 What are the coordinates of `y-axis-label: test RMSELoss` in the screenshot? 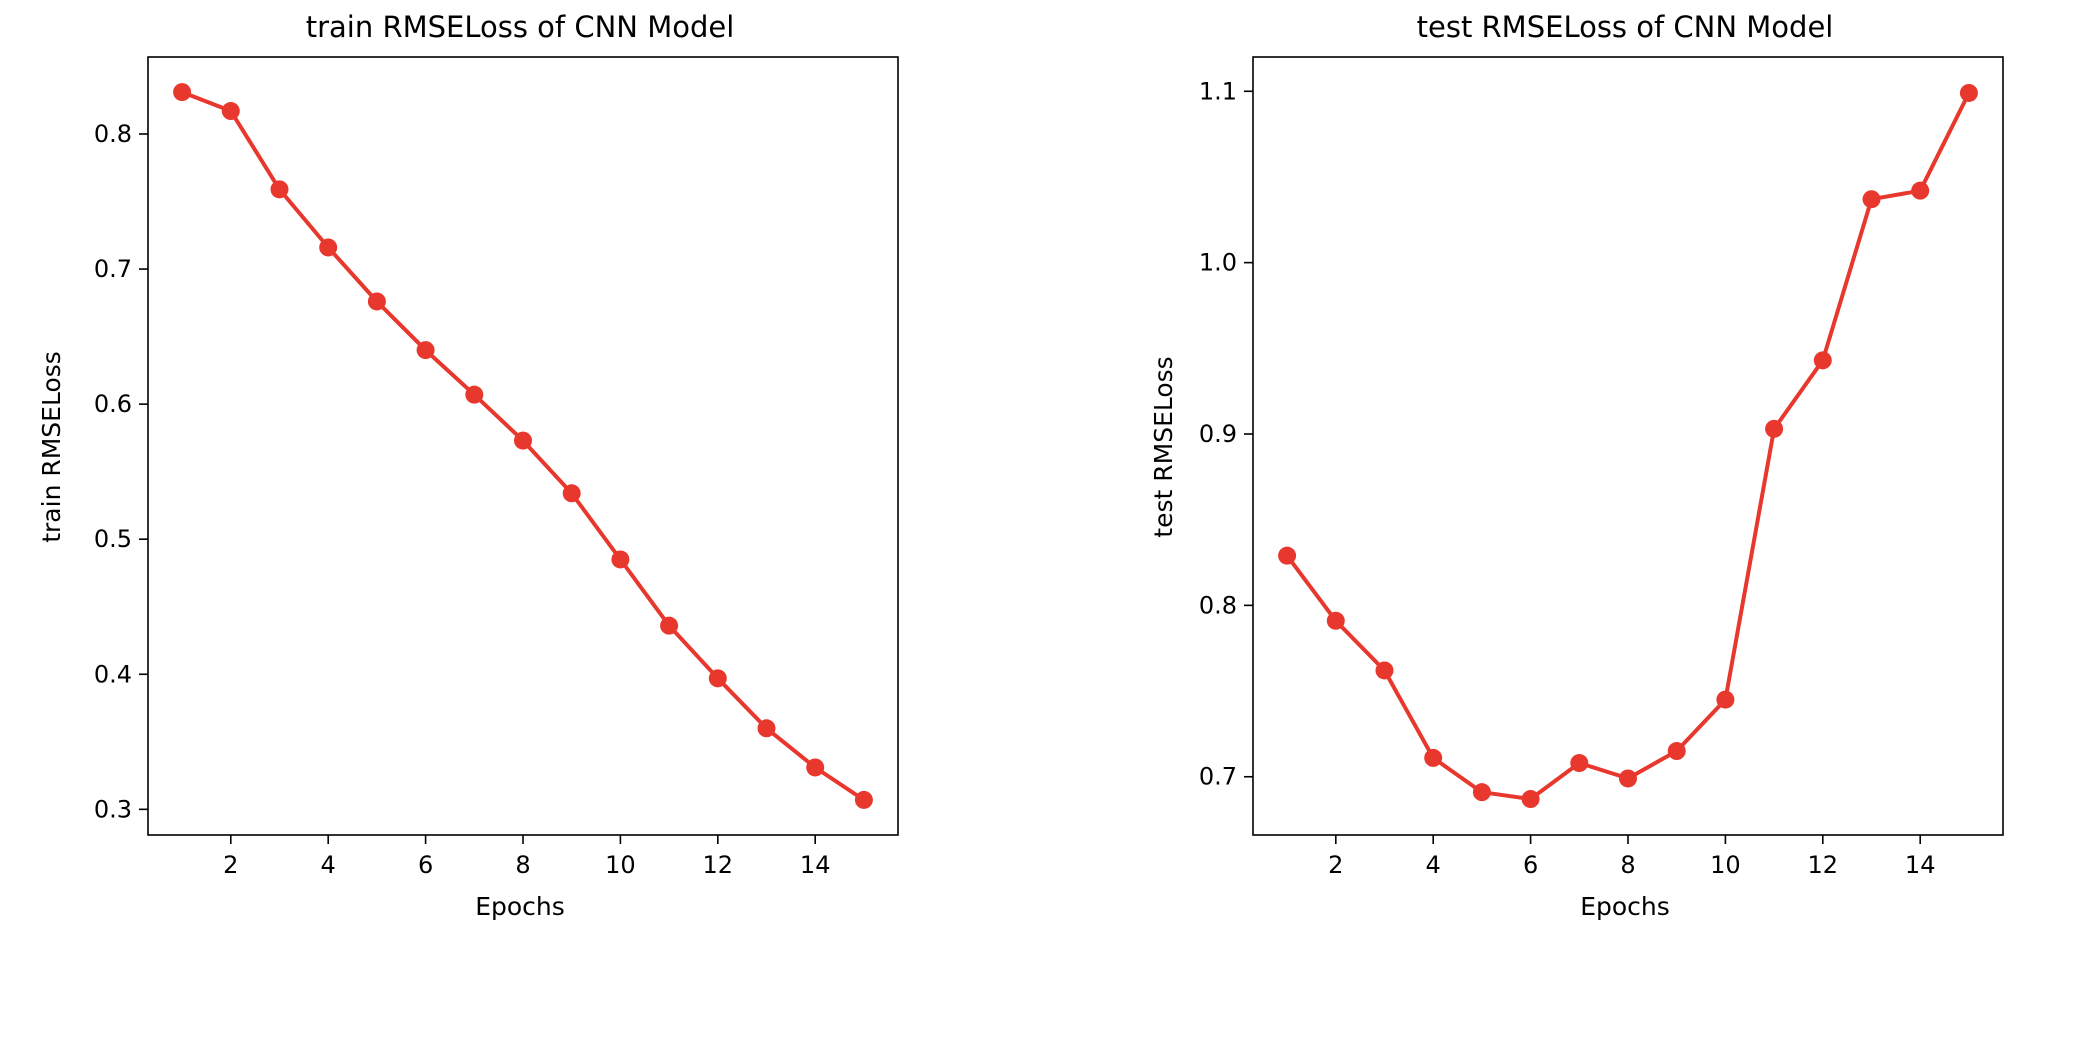 It's located at (1163, 446).